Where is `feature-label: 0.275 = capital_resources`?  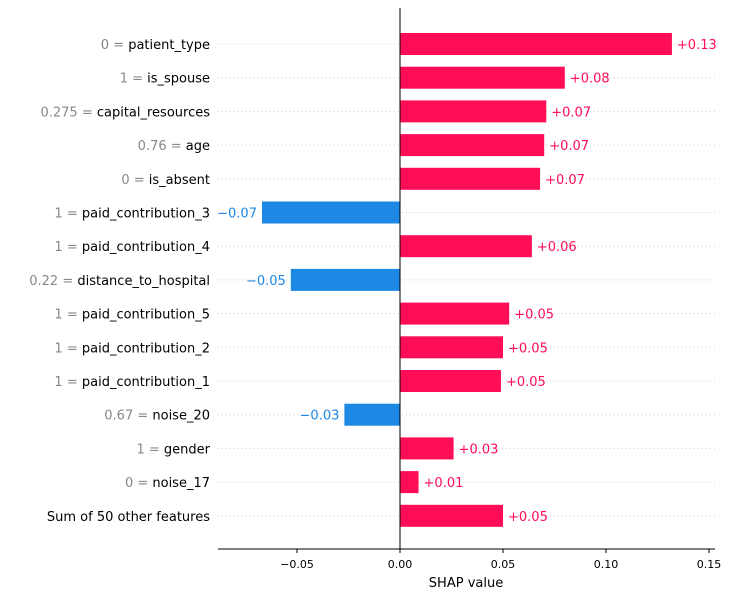 feature-label: 0.275 = capital_resources is located at coordinates (125, 112).